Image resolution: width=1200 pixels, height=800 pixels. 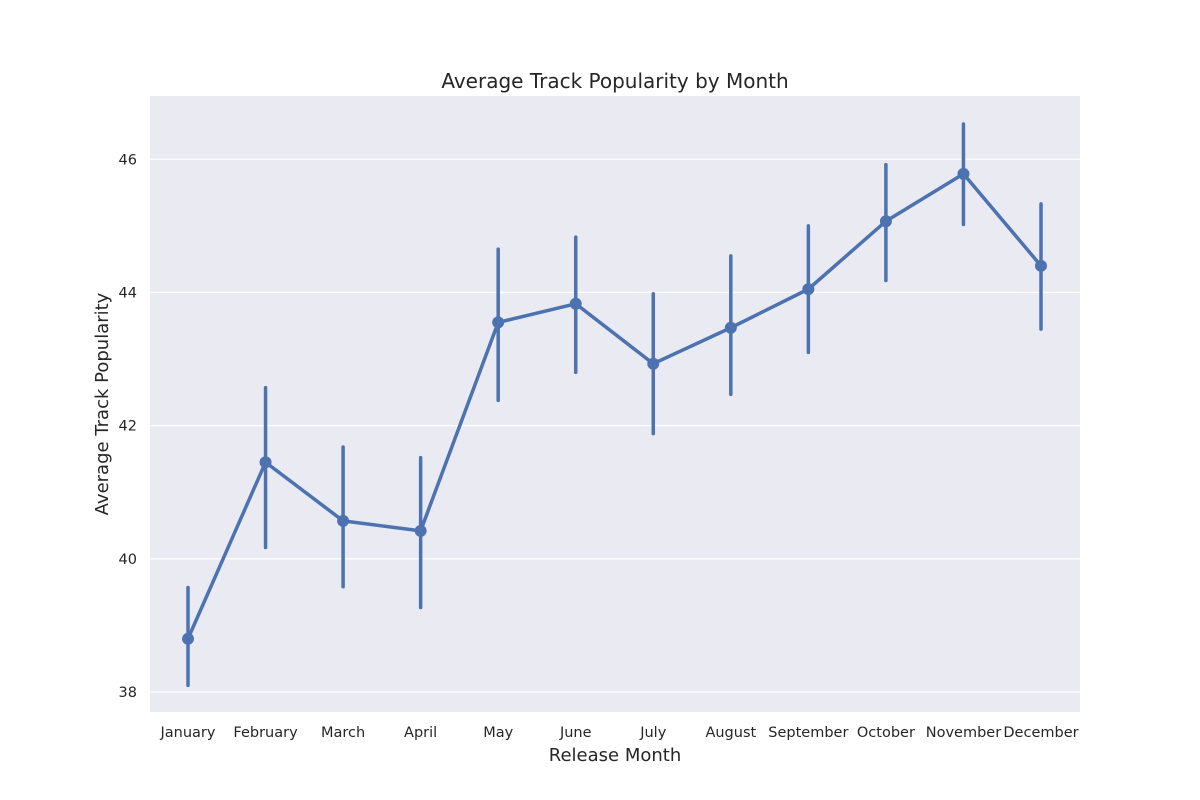 I want to click on y-tick-label: 46, so click(x=128, y=160).